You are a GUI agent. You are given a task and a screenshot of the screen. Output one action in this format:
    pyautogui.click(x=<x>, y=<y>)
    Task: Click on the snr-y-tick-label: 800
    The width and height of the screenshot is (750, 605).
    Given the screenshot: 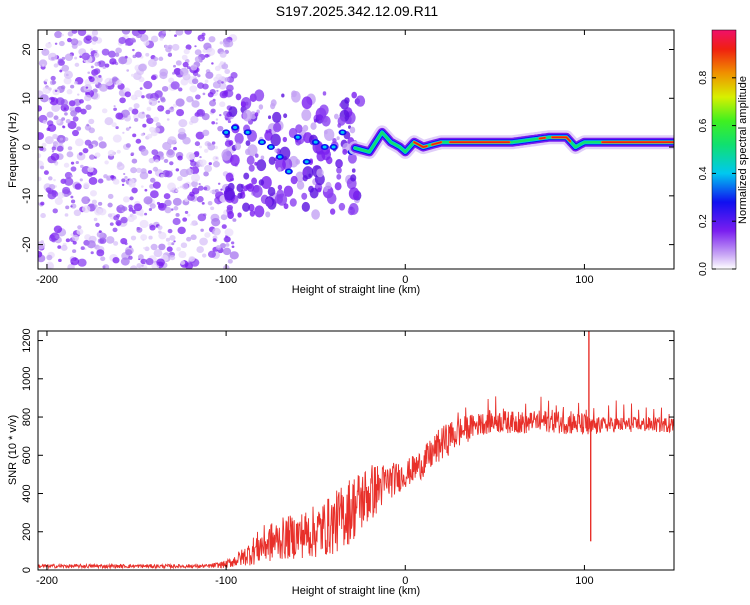 What is the action you would take?
    pyautogui.click(x=27, y=417)
    